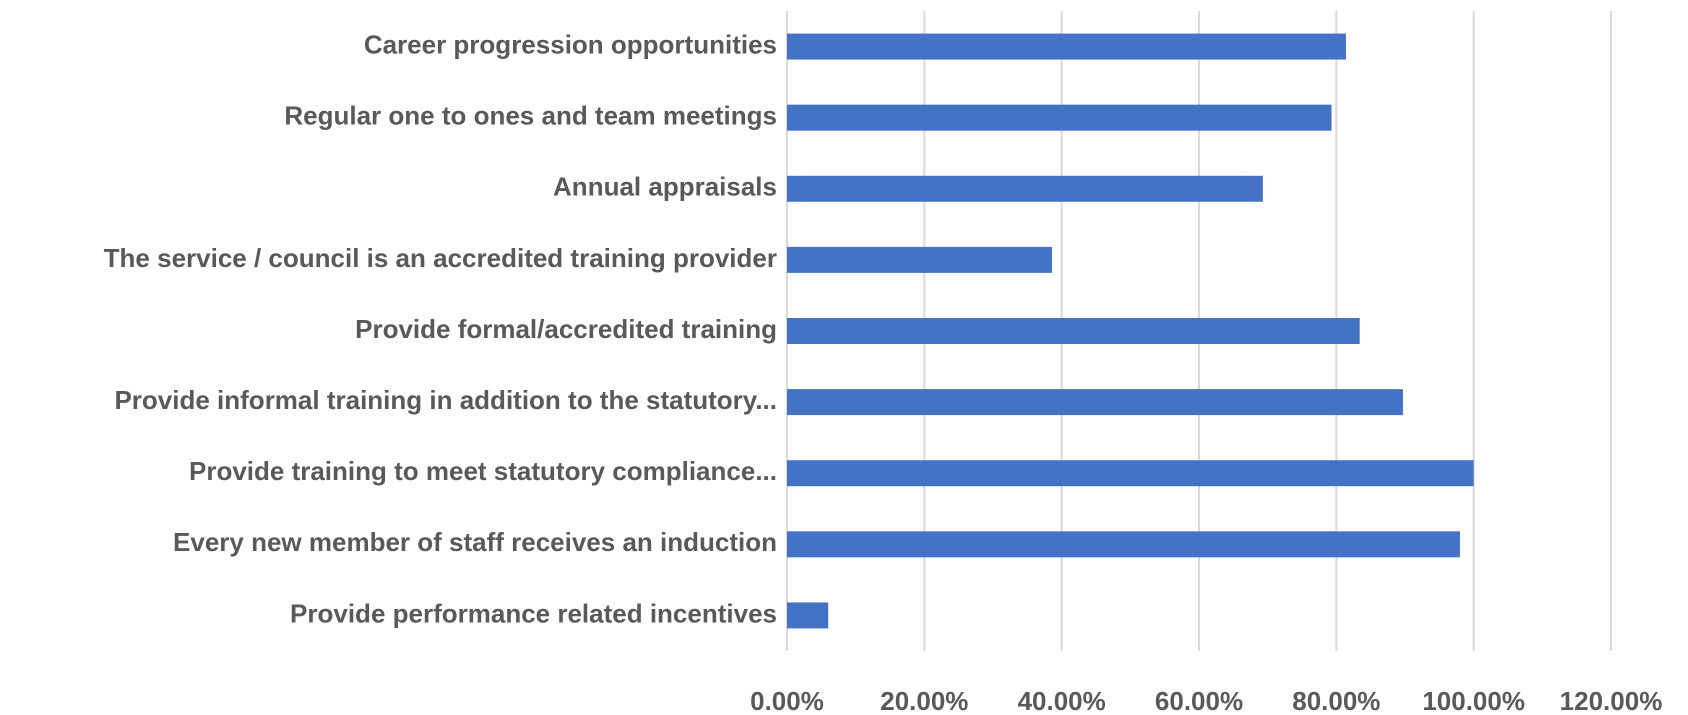  I want to click on x-tick-label: 100.00%, so click(1473, 700).